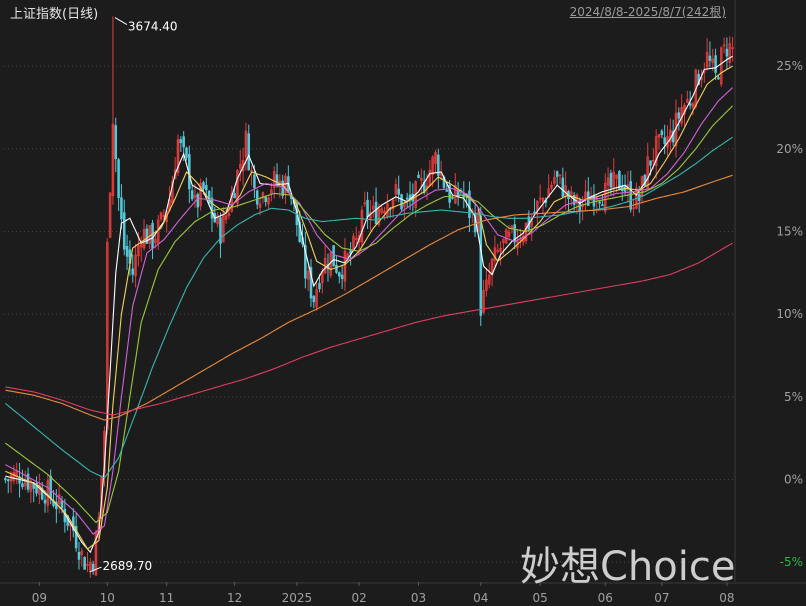 Image resolution: width=806 pixels, height=606 pixels. What do you see at coordinates (789, 66) in the screenshot?
I see `y-tick-label: 25%` at bounding box center [789, 66].